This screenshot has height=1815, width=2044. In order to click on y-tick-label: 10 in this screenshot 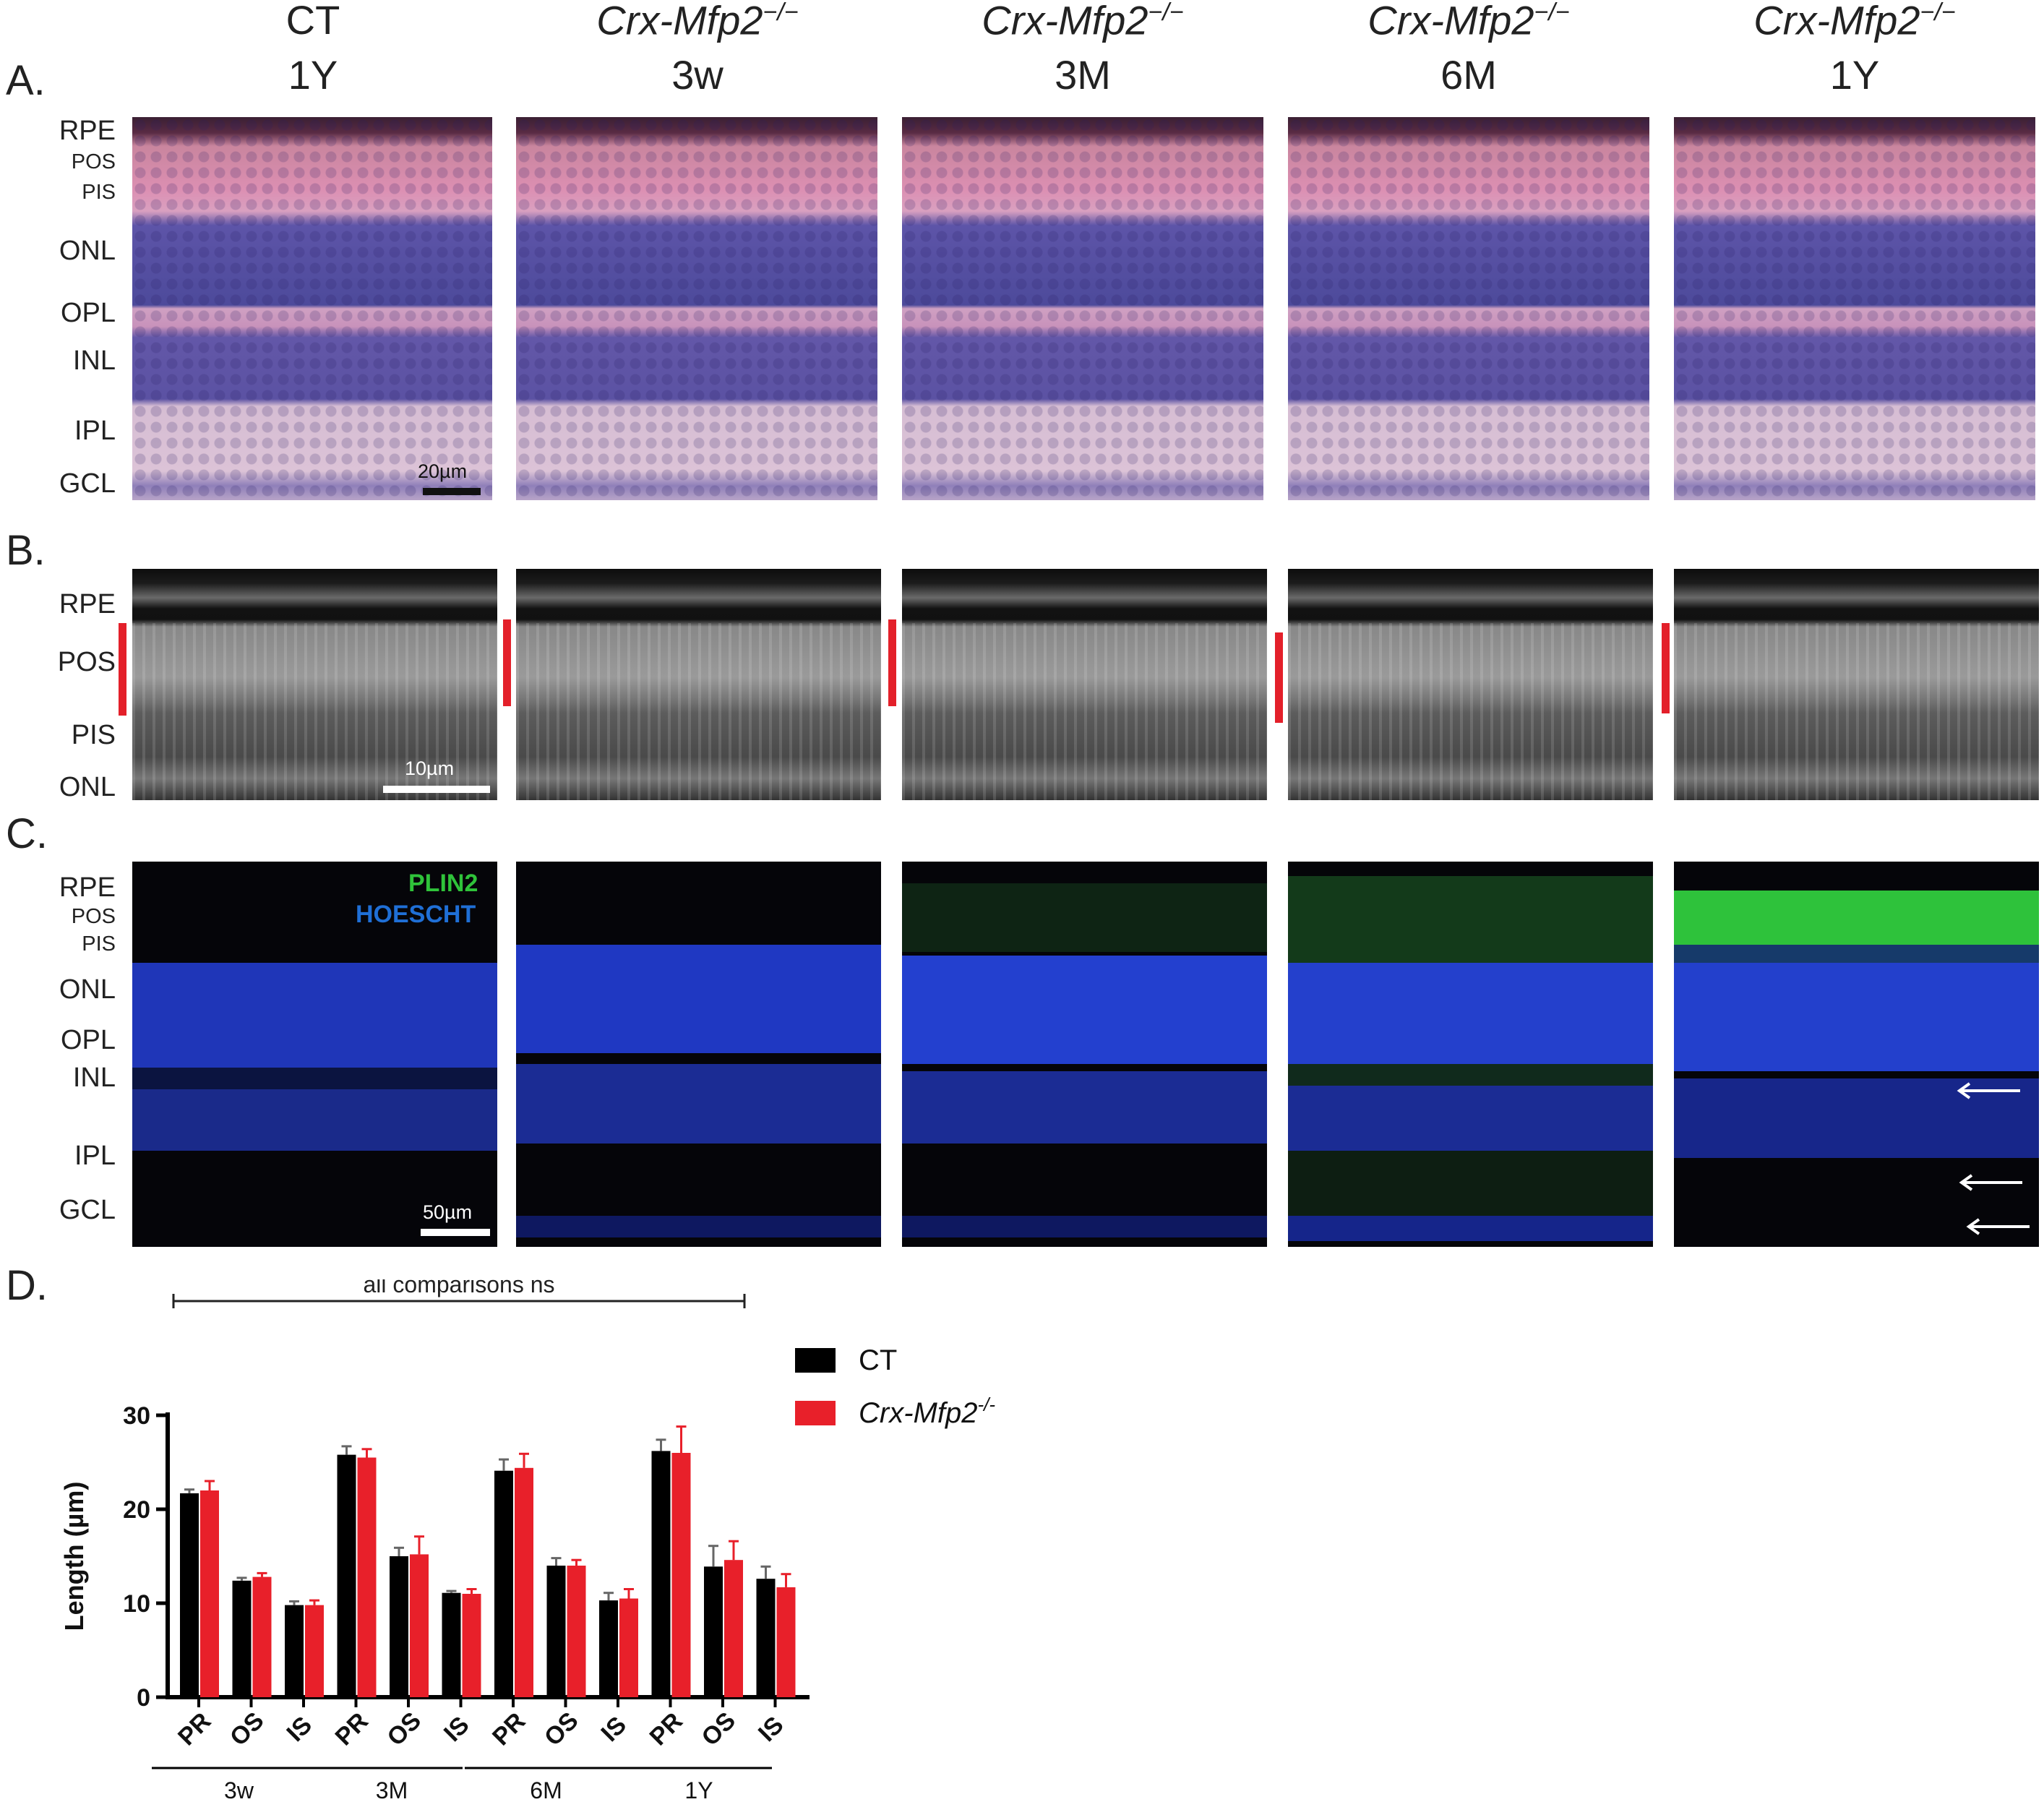, I will do `click(136, 1604)`.